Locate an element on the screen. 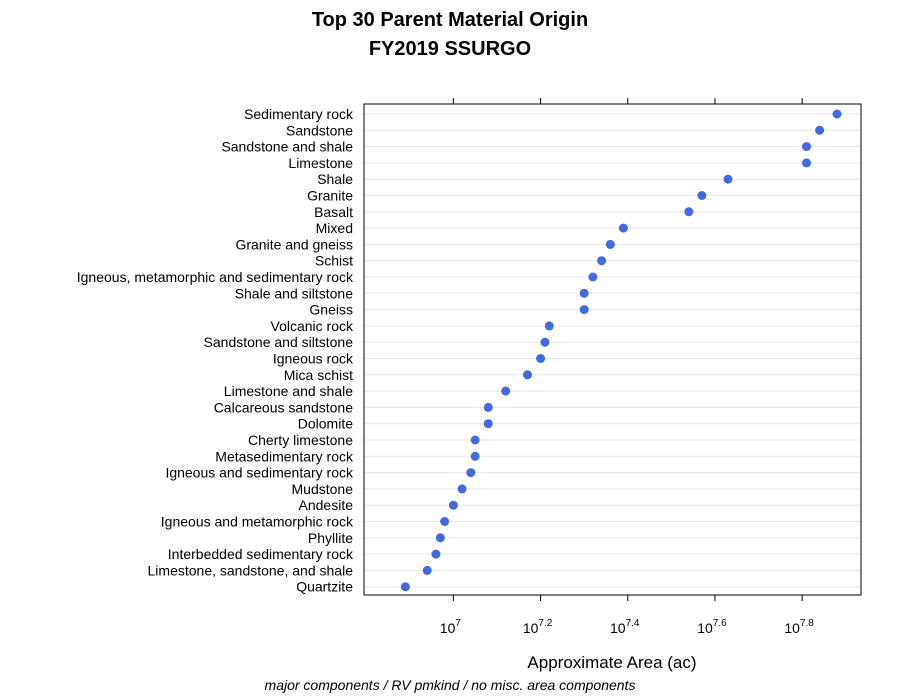 The image size is (900, 700). category-label: Interbedded sedimentary rock is located at coordinates (261, 554).